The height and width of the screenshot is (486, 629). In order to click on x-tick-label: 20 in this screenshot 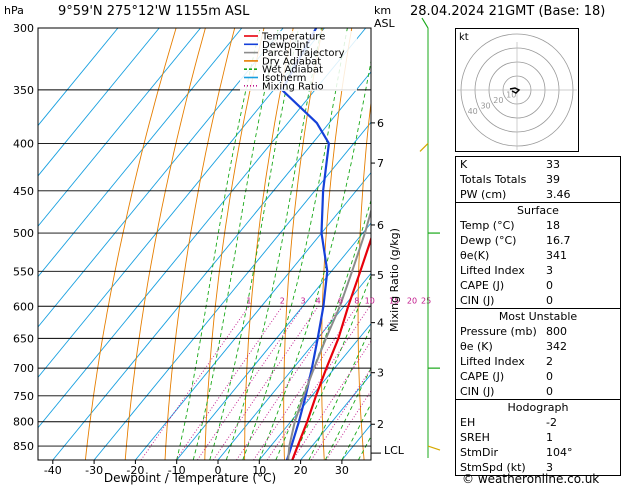, I will do `click(301, 470)`.